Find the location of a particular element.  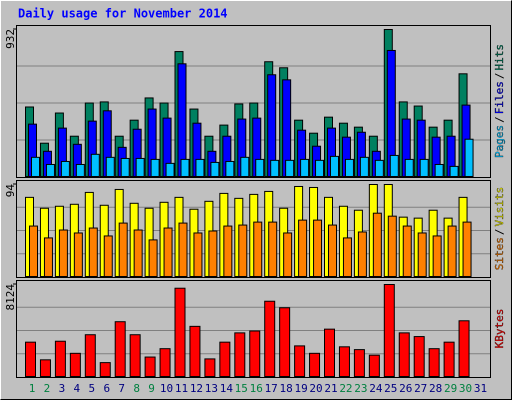

legend-entry: KBytes is located at coordinates (499, 329).